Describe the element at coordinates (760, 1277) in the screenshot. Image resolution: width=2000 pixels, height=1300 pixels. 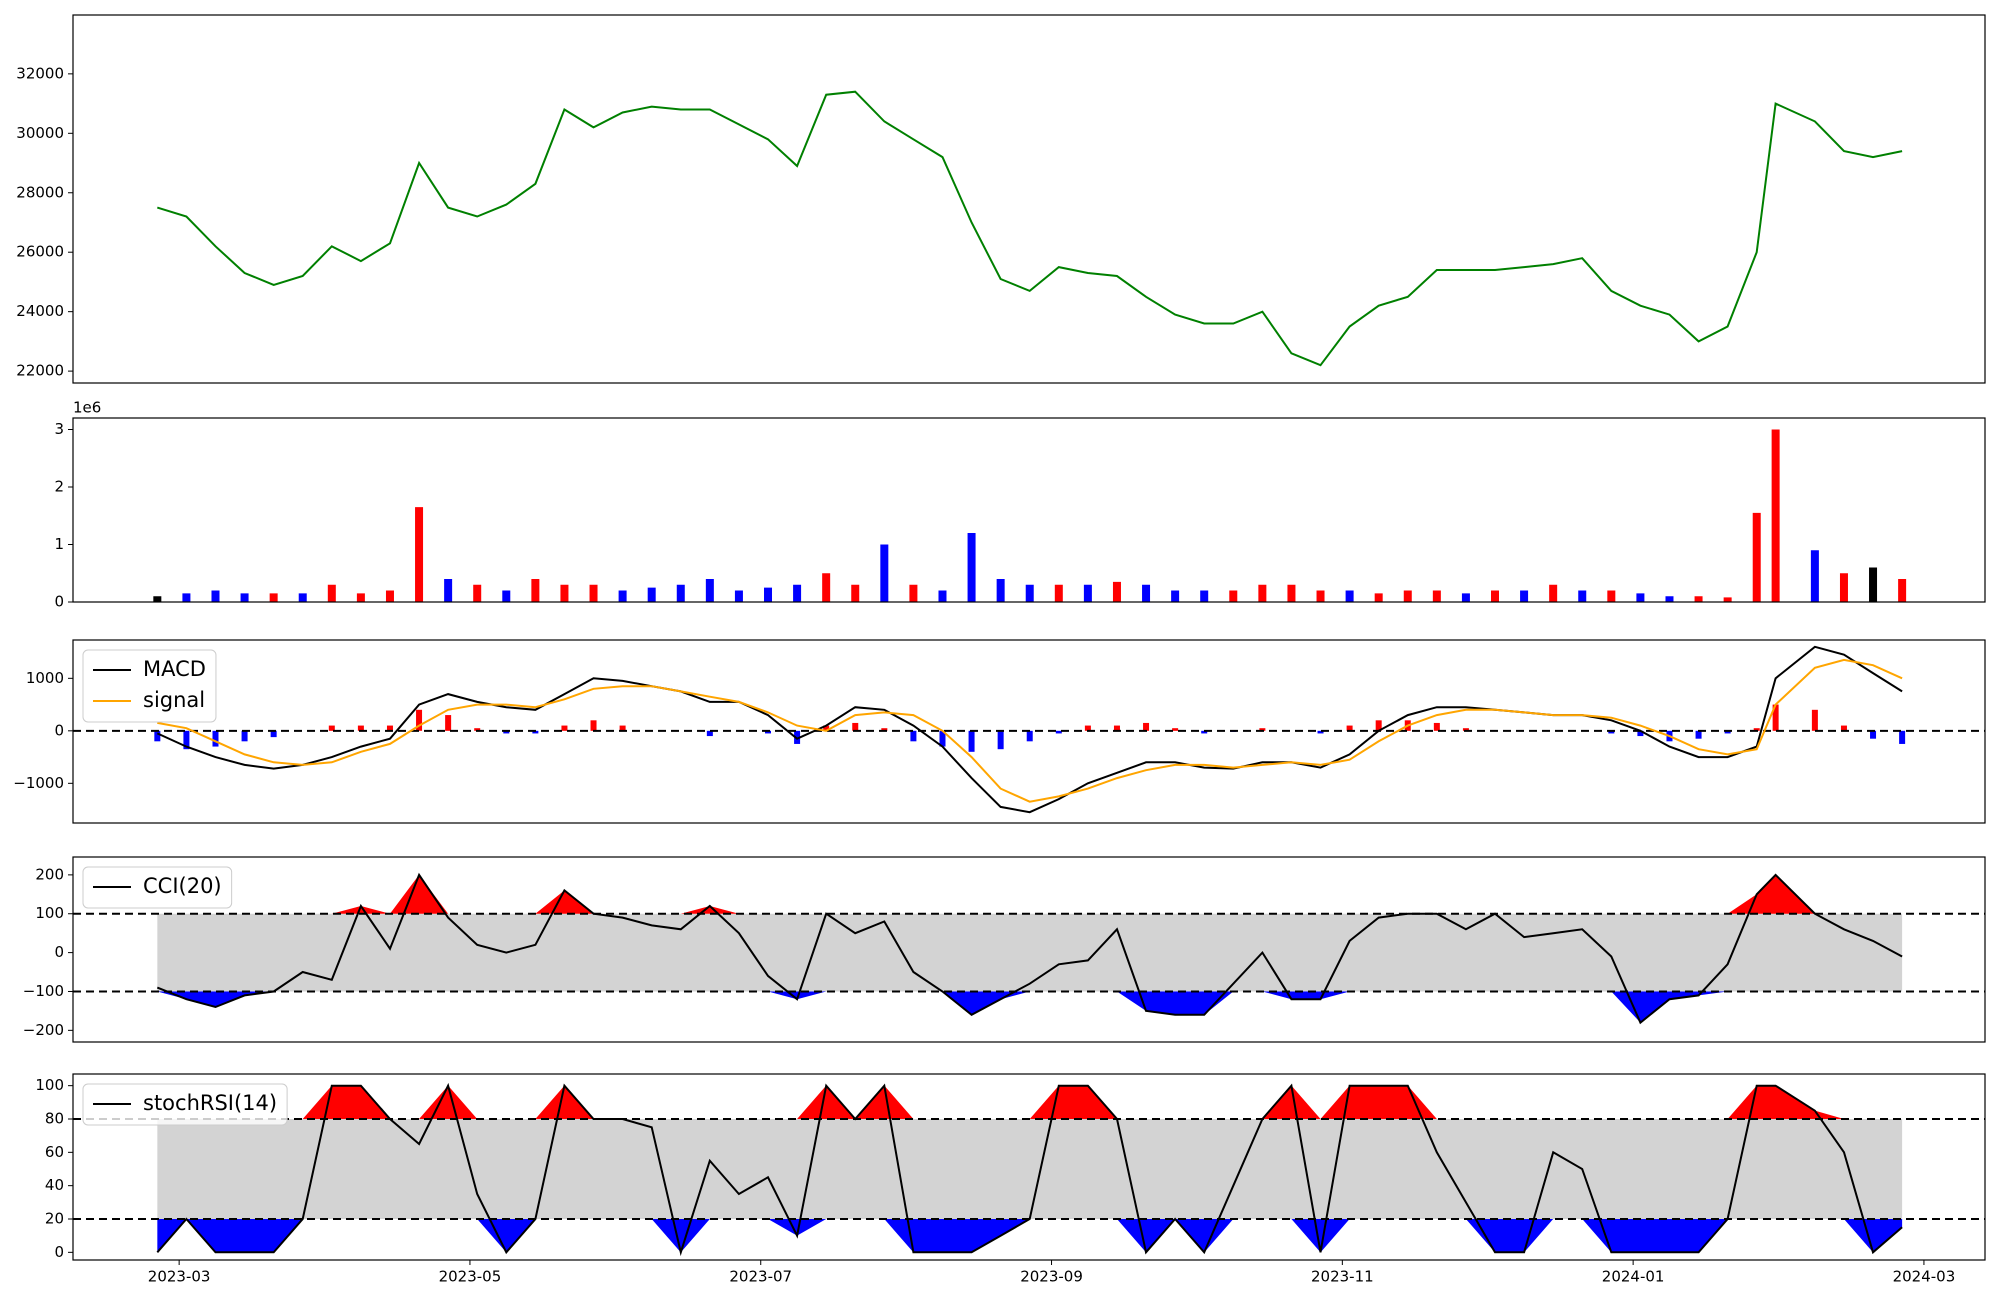
I see `x-tick-label: 2023-07` at that location.